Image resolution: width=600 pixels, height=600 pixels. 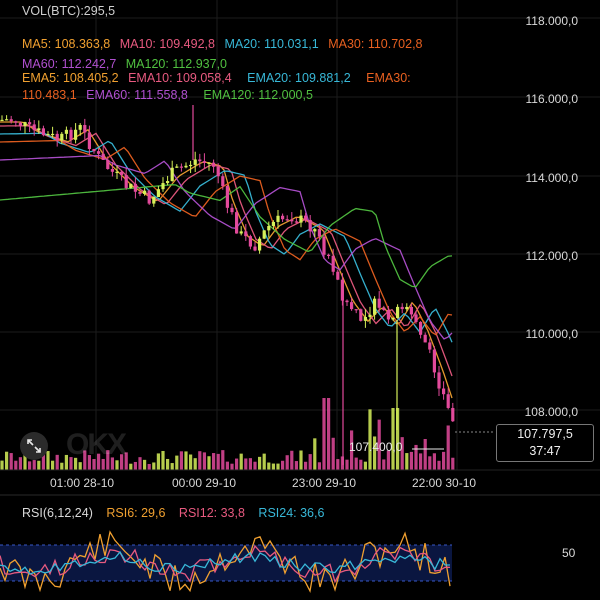 What do you see at coordinates (49, 95) in the screenshot?
I see `ema30-value: 110.483,1` at bounding box center [49, 95].